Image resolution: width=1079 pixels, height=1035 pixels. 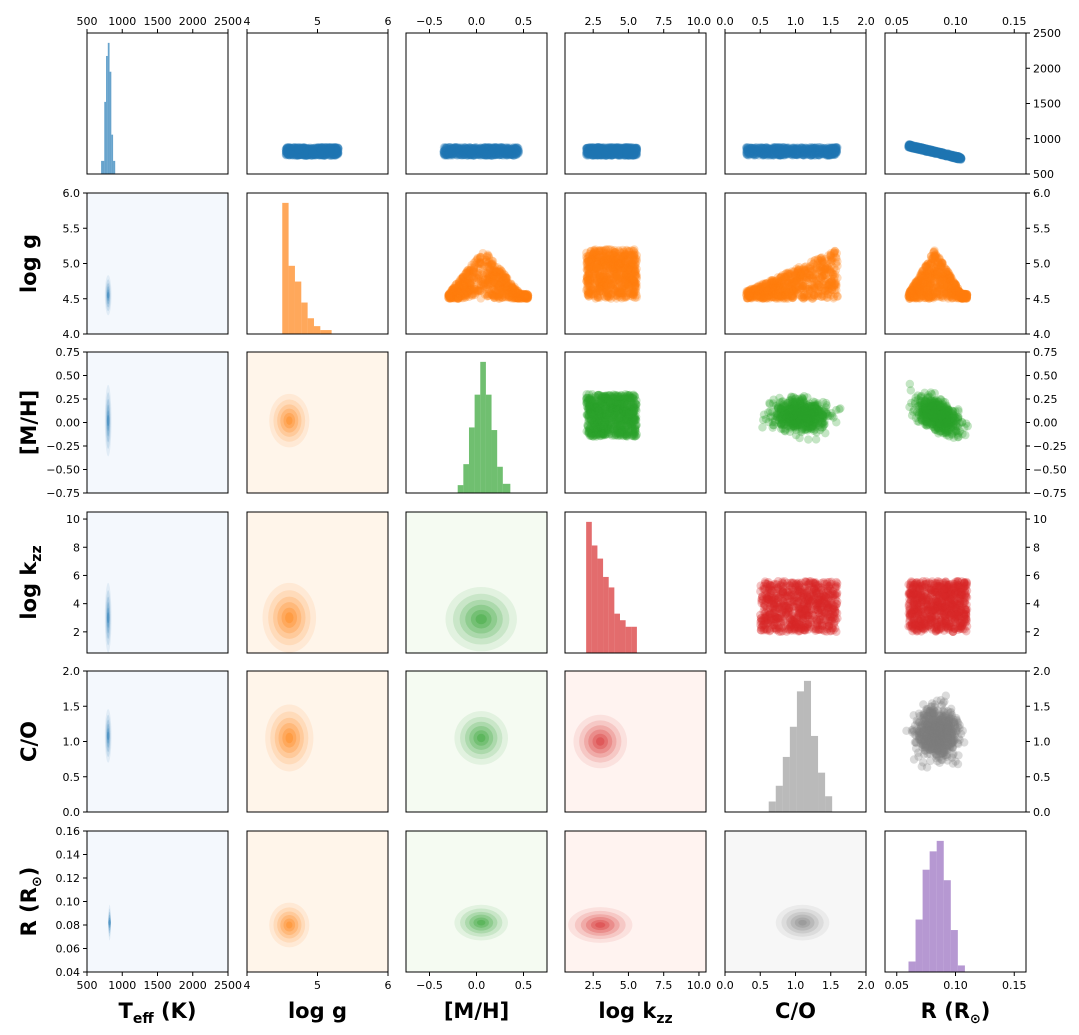 I want to click on panel-frame, so click(x=635, y=103).